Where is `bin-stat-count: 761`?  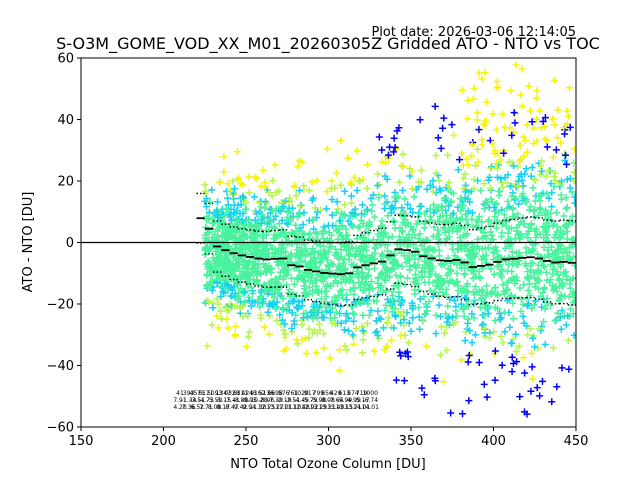 bin-stat-count: 761 is located at coordinates (293, 393).